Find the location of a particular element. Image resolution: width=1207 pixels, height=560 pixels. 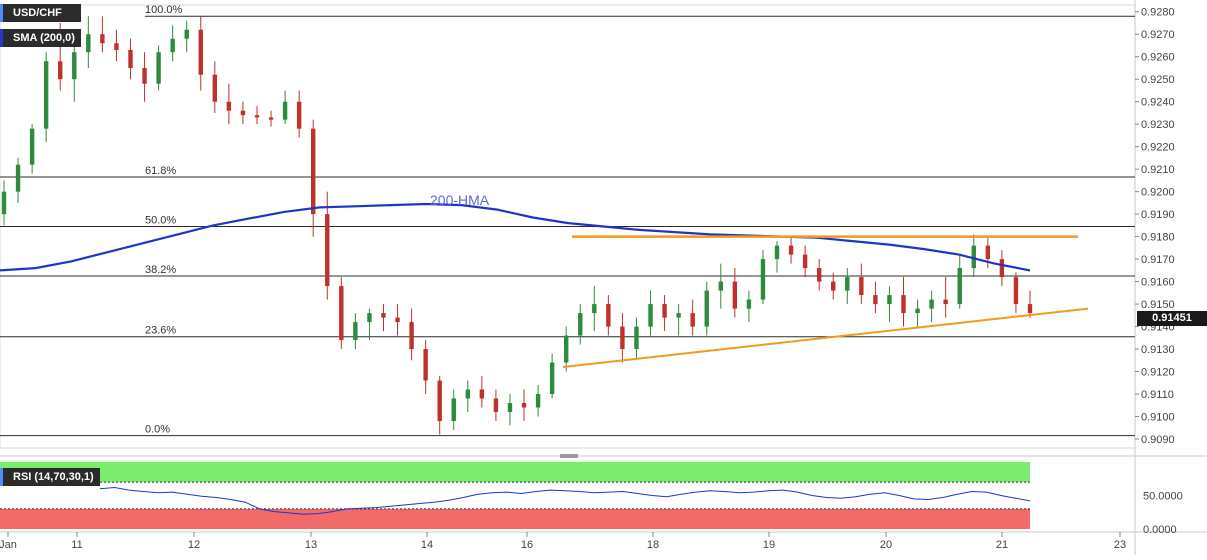

y-tick-label: 0.9210 is located at coordinates (1158, 170).